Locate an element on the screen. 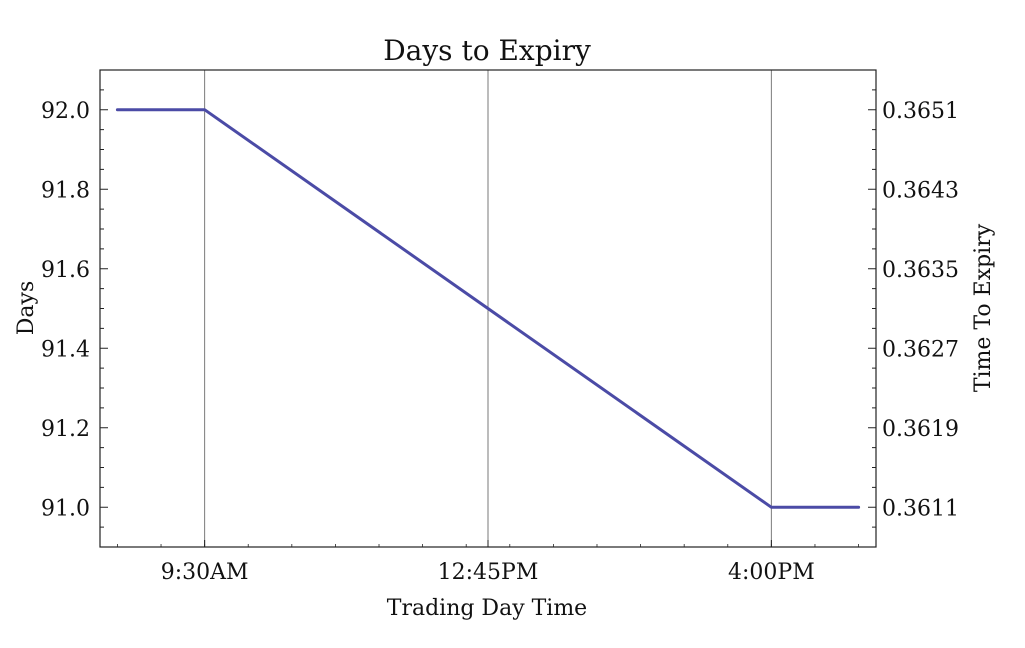  y-tick-label-1: 91.8 is located at coordinates (65, 190).